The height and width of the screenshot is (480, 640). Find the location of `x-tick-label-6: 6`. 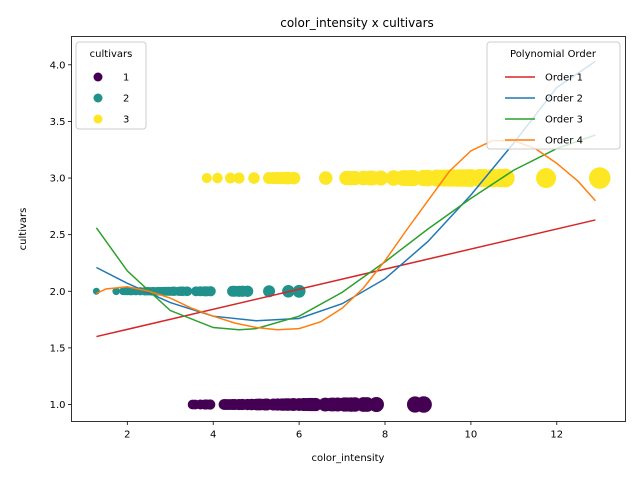

x-tick-label-6: 6 is located at coordinates (299, 435).